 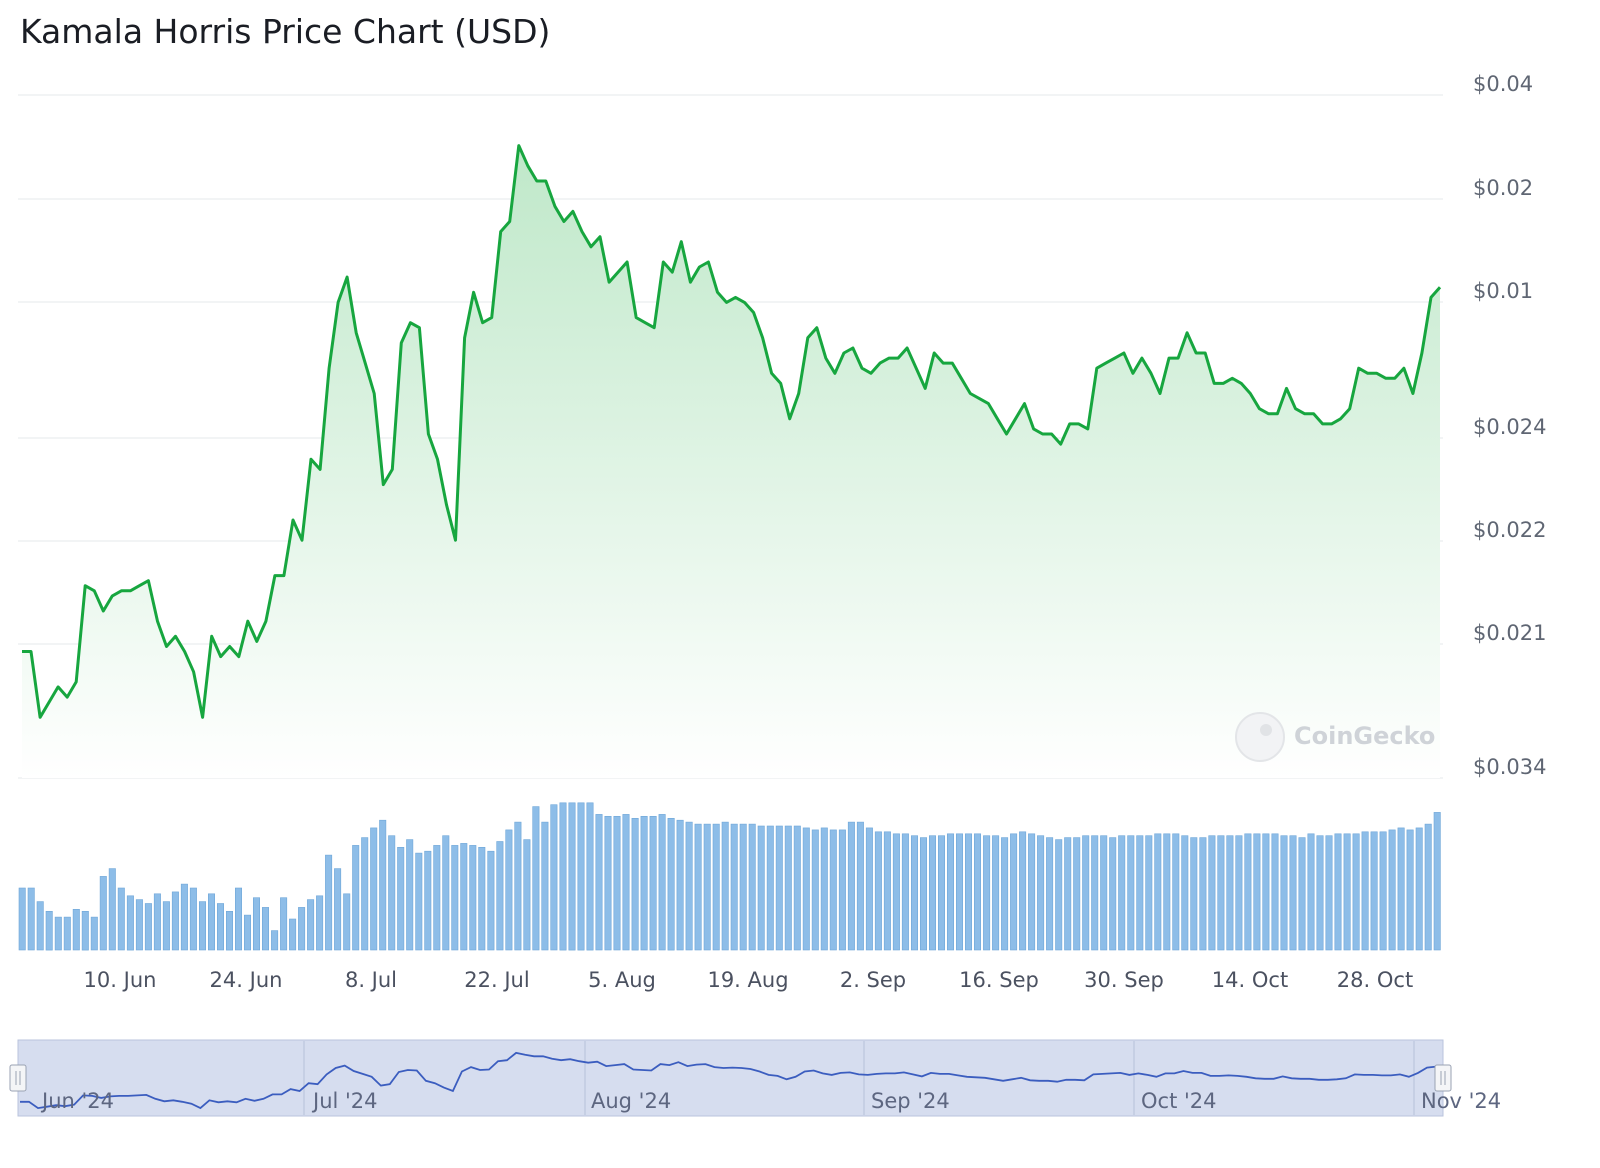 I want to click on navigator-label: Jun '24, so click(x=77, y=1101).